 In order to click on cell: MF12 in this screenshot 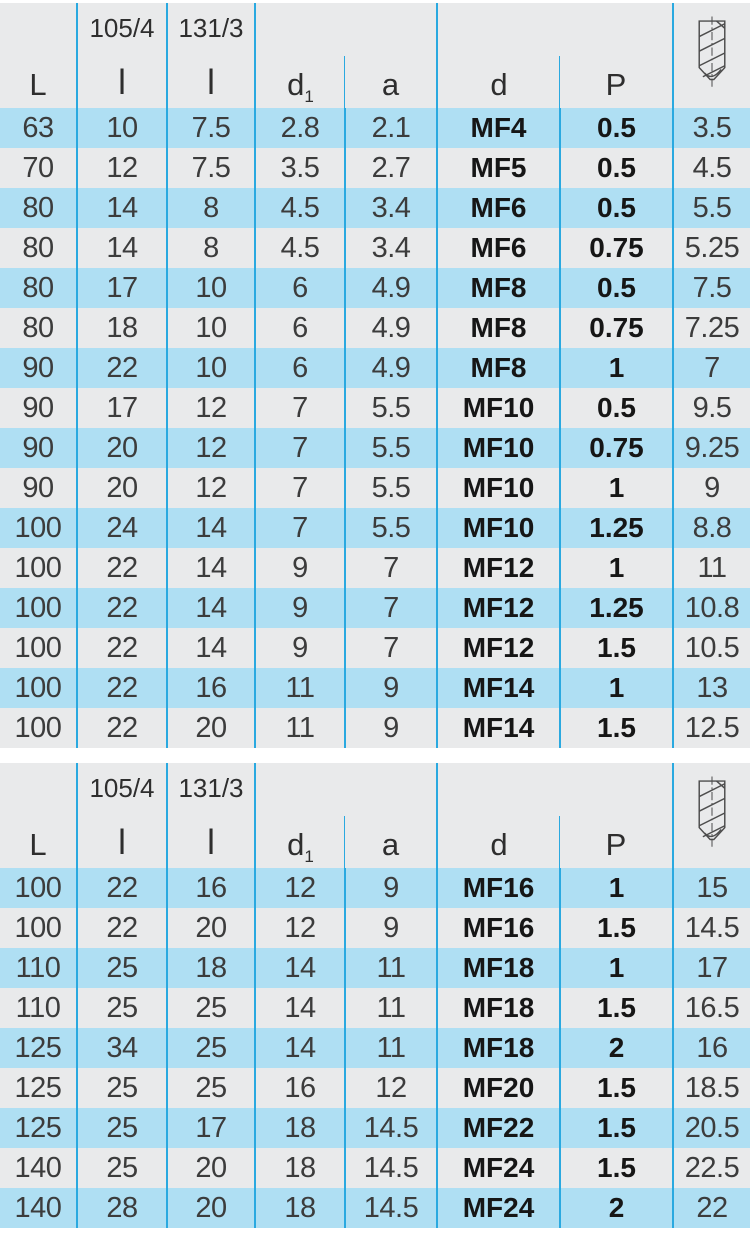, I will do `click(499, 648)`.